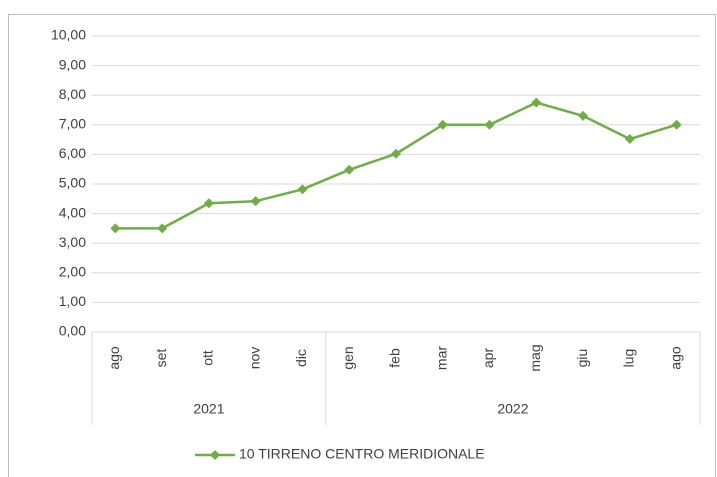  What do you see at coordinates (72, 153) in the screenshot?
I see `y-tick-label: 6,00` at bounding box center [72, 153].